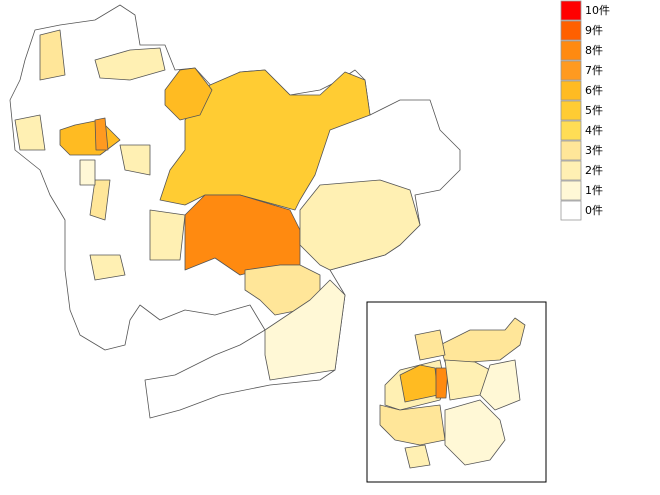  Describe the element at coordinates (597, 10) in the screenshot. I see `legend-label: 10件` at that location.